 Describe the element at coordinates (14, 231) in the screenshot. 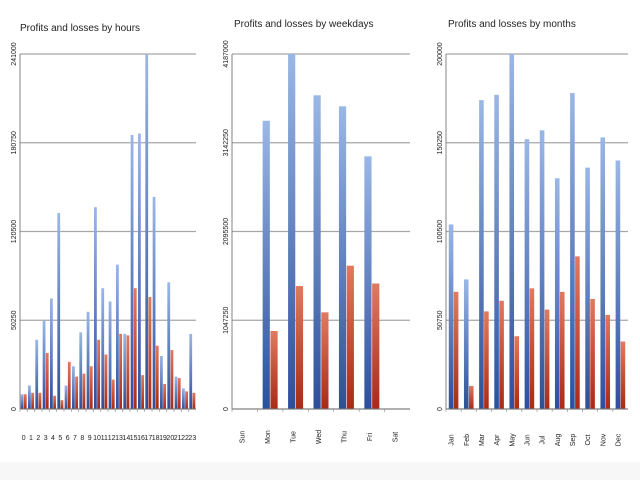

I see `y-tick-label: 120500` at that location.